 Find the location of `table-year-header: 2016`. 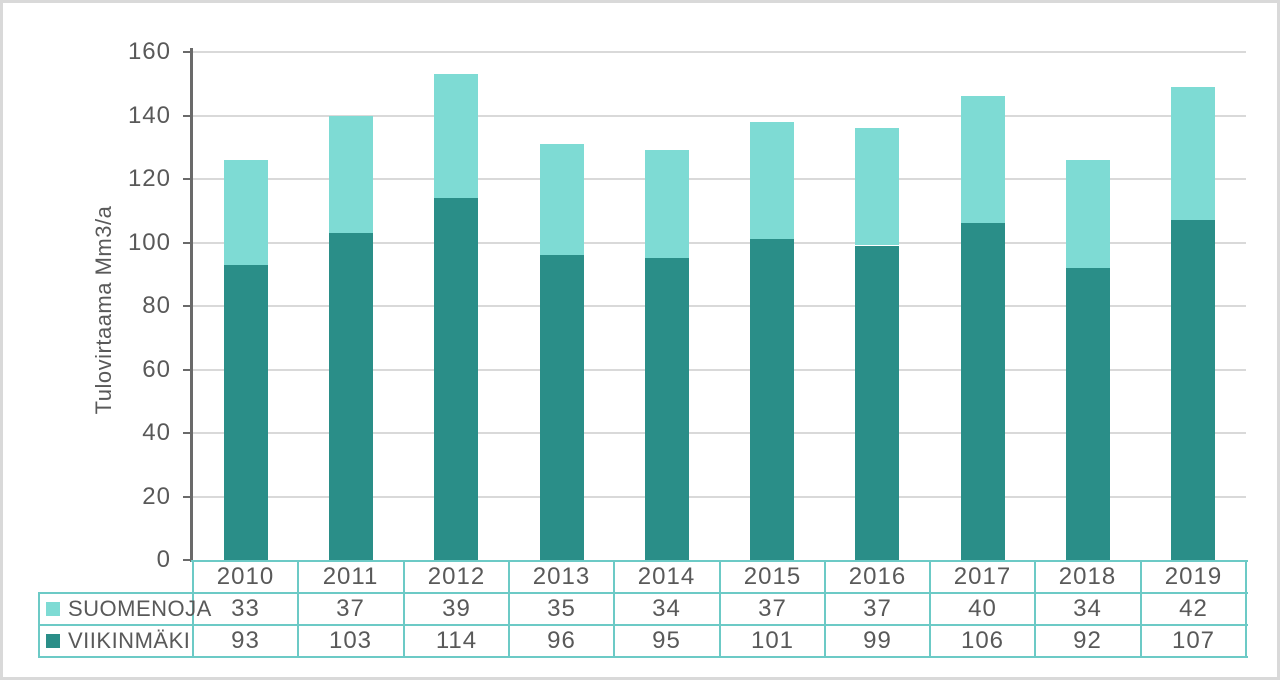

table-year-header: 2016 is located at coordinates (877, 576).